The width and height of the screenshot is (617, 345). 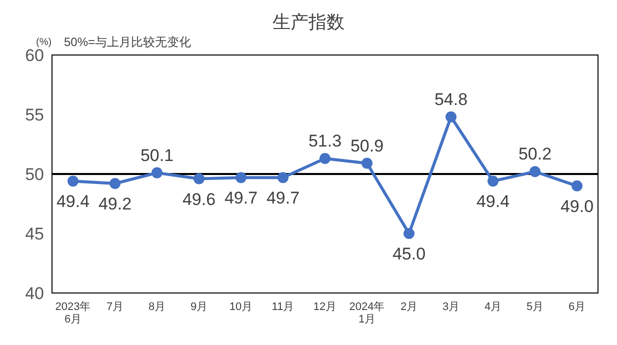 What do you see at coordinates (535, 154) in the screenshot?
I see `data-label: 50.2` at bounding box center [535, 154].